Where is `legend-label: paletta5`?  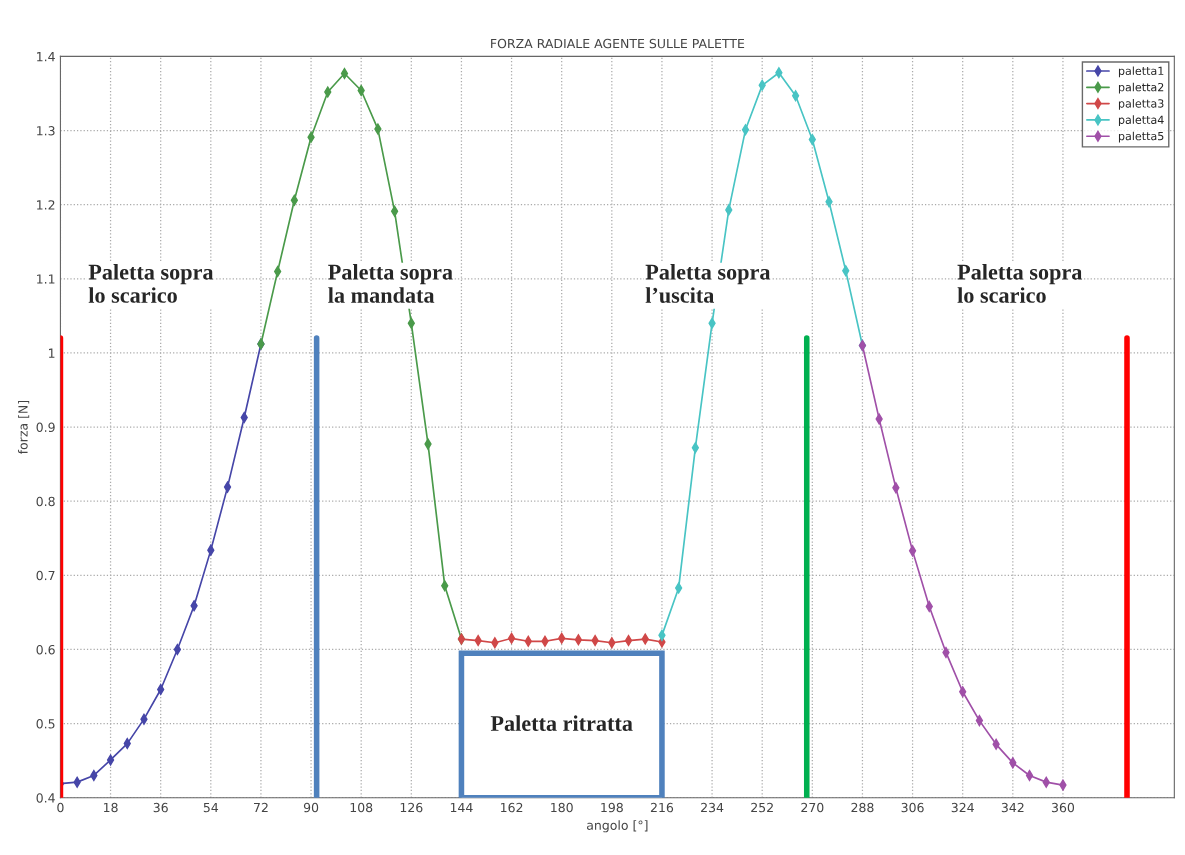
legend-label: paletta5 is located at coordinates (1141, 137).